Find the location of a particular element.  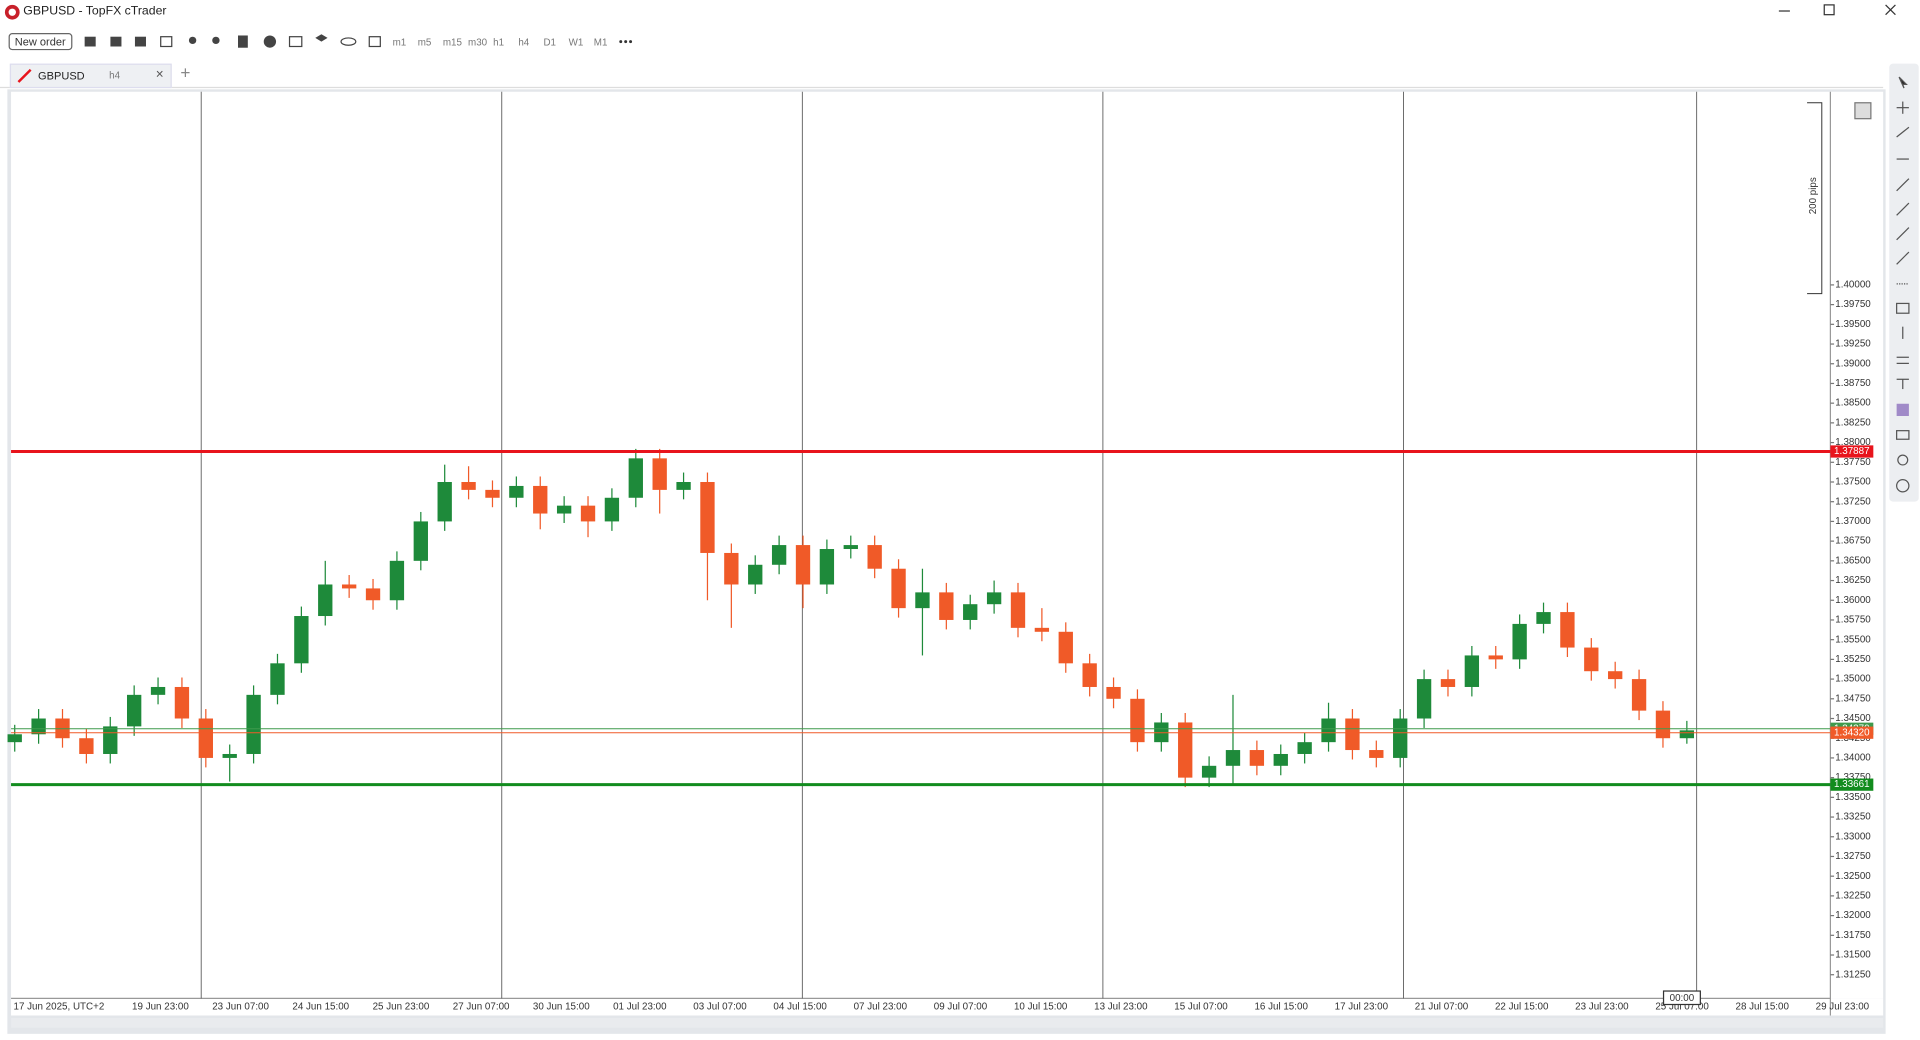

timeframe-button: M1 is located at coordinates (600, 42).